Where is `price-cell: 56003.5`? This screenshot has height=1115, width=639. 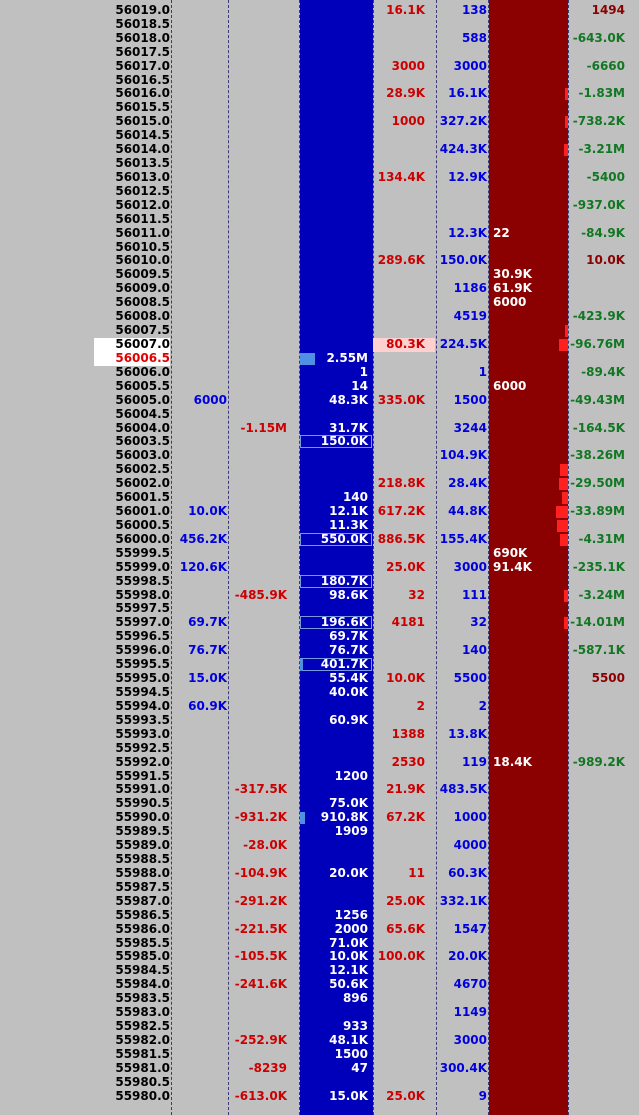
price-cell: 56003.5 is located at coordinates (142, 441).